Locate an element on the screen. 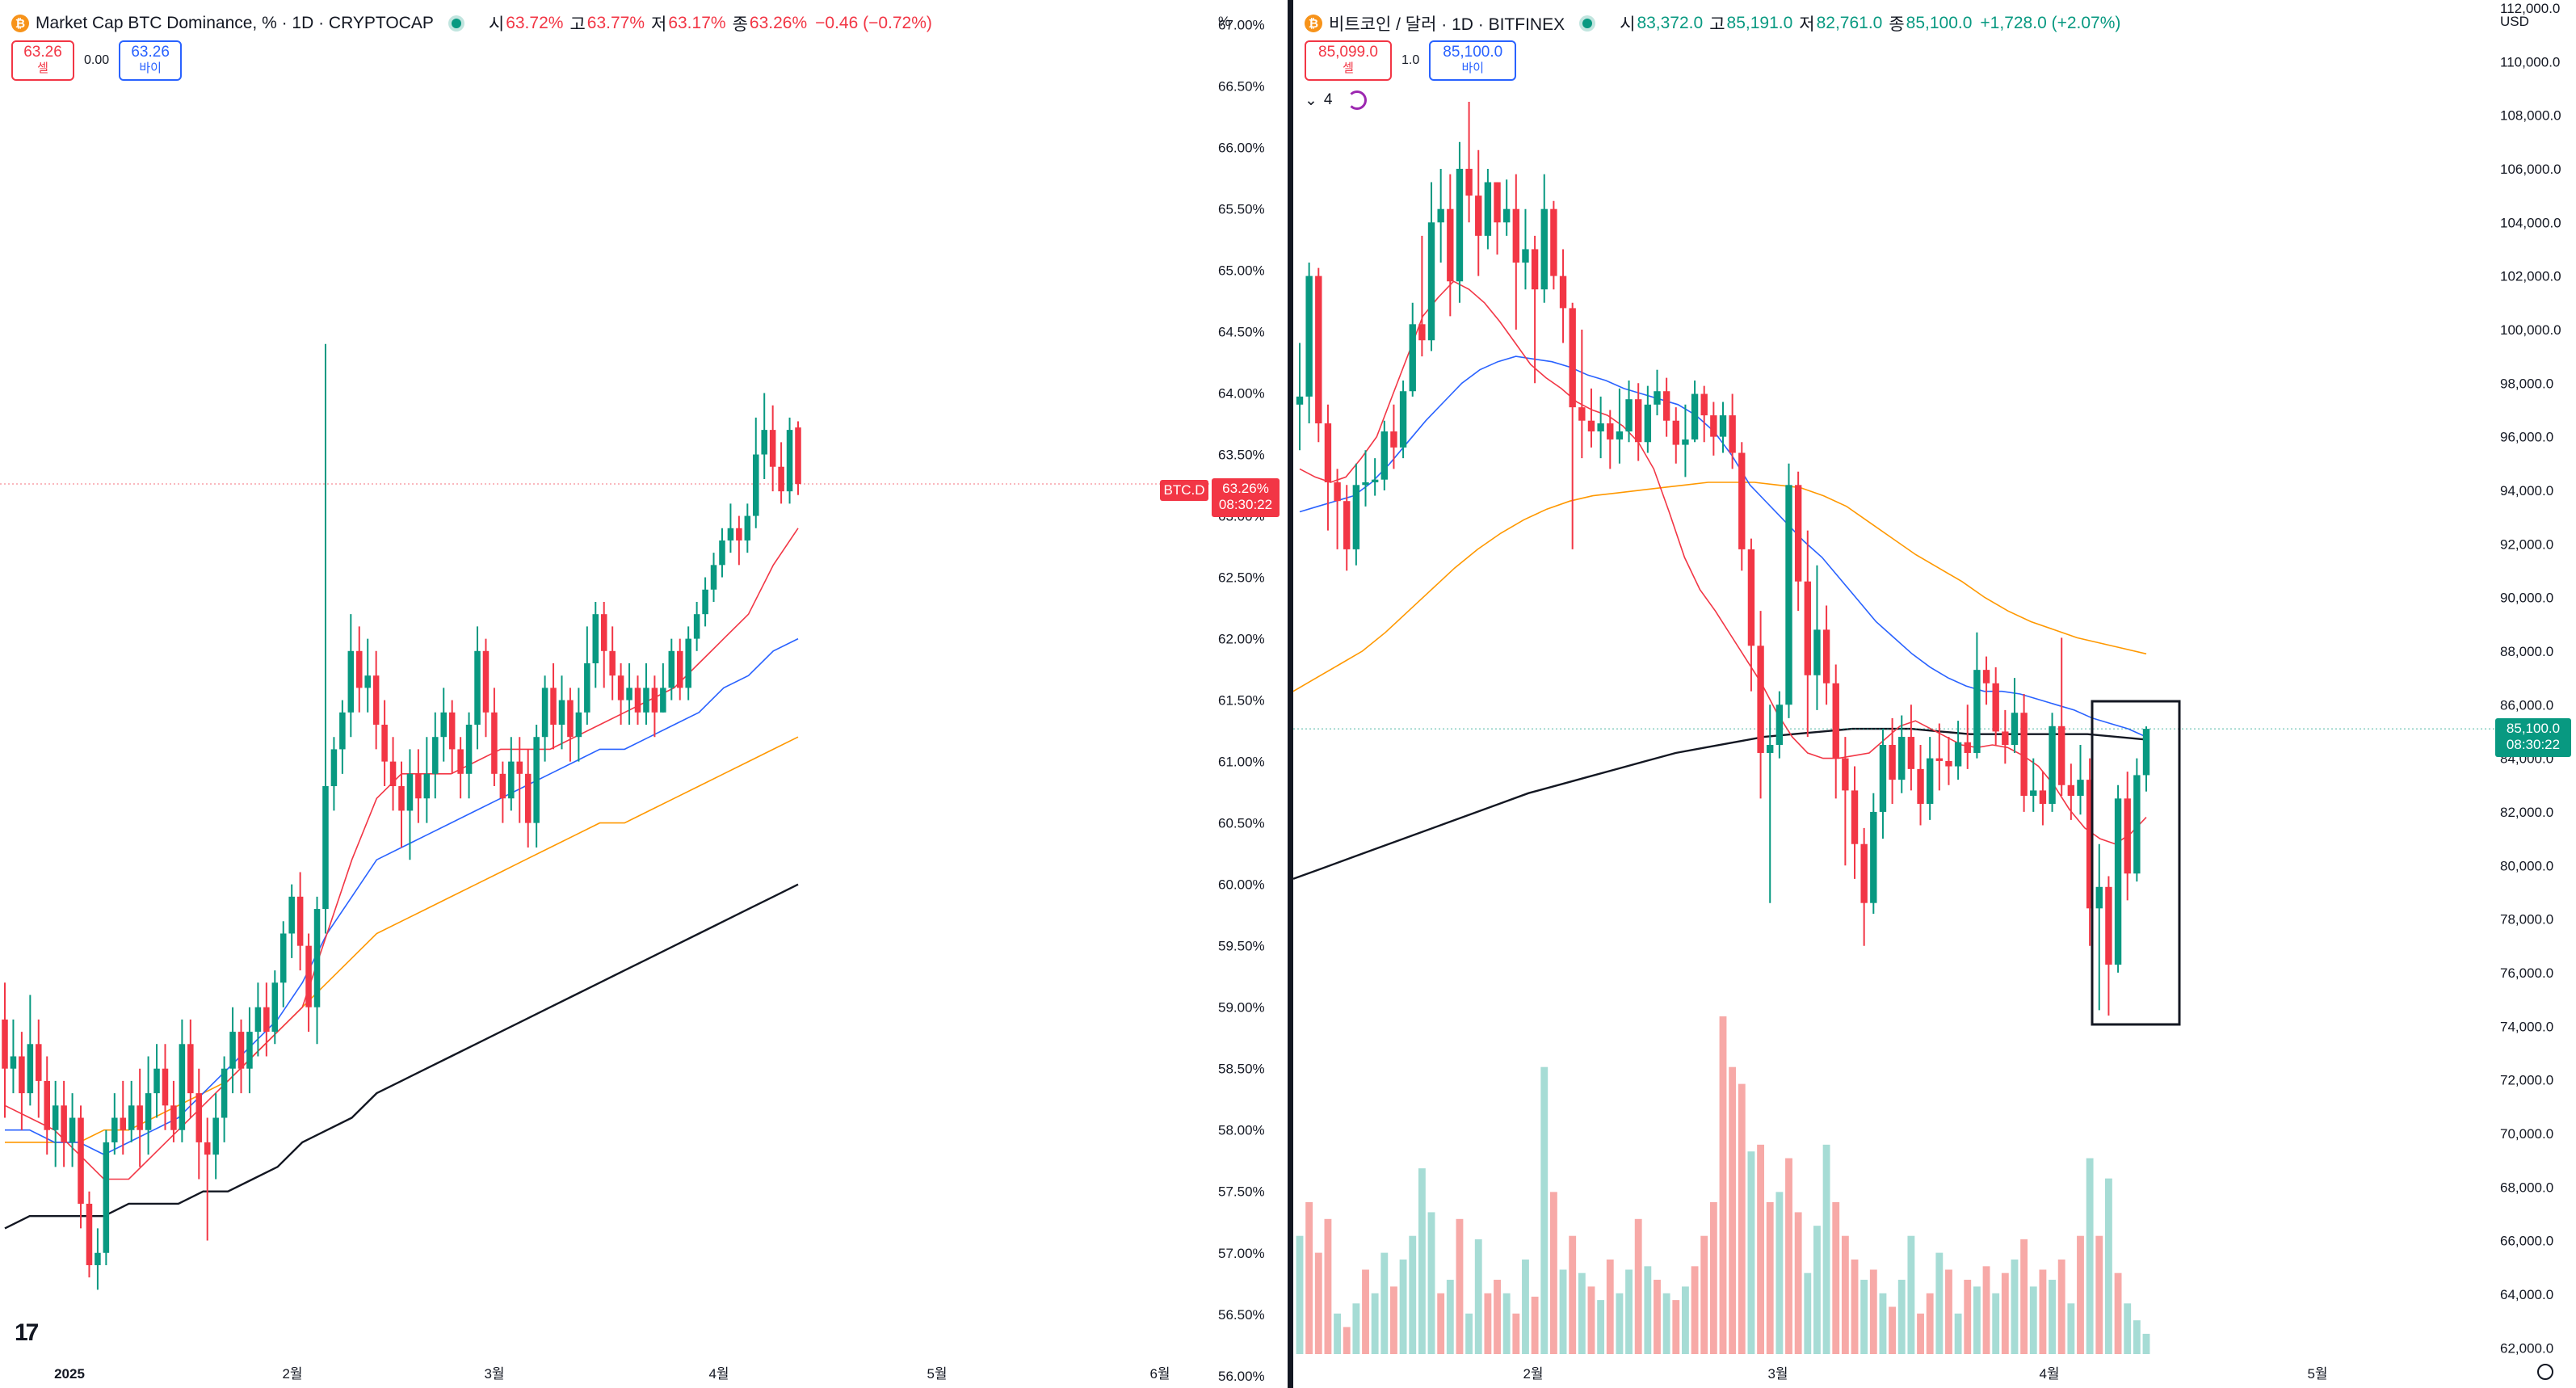  x-tick-label: 5월 is located at coordinates (2317, 1374).